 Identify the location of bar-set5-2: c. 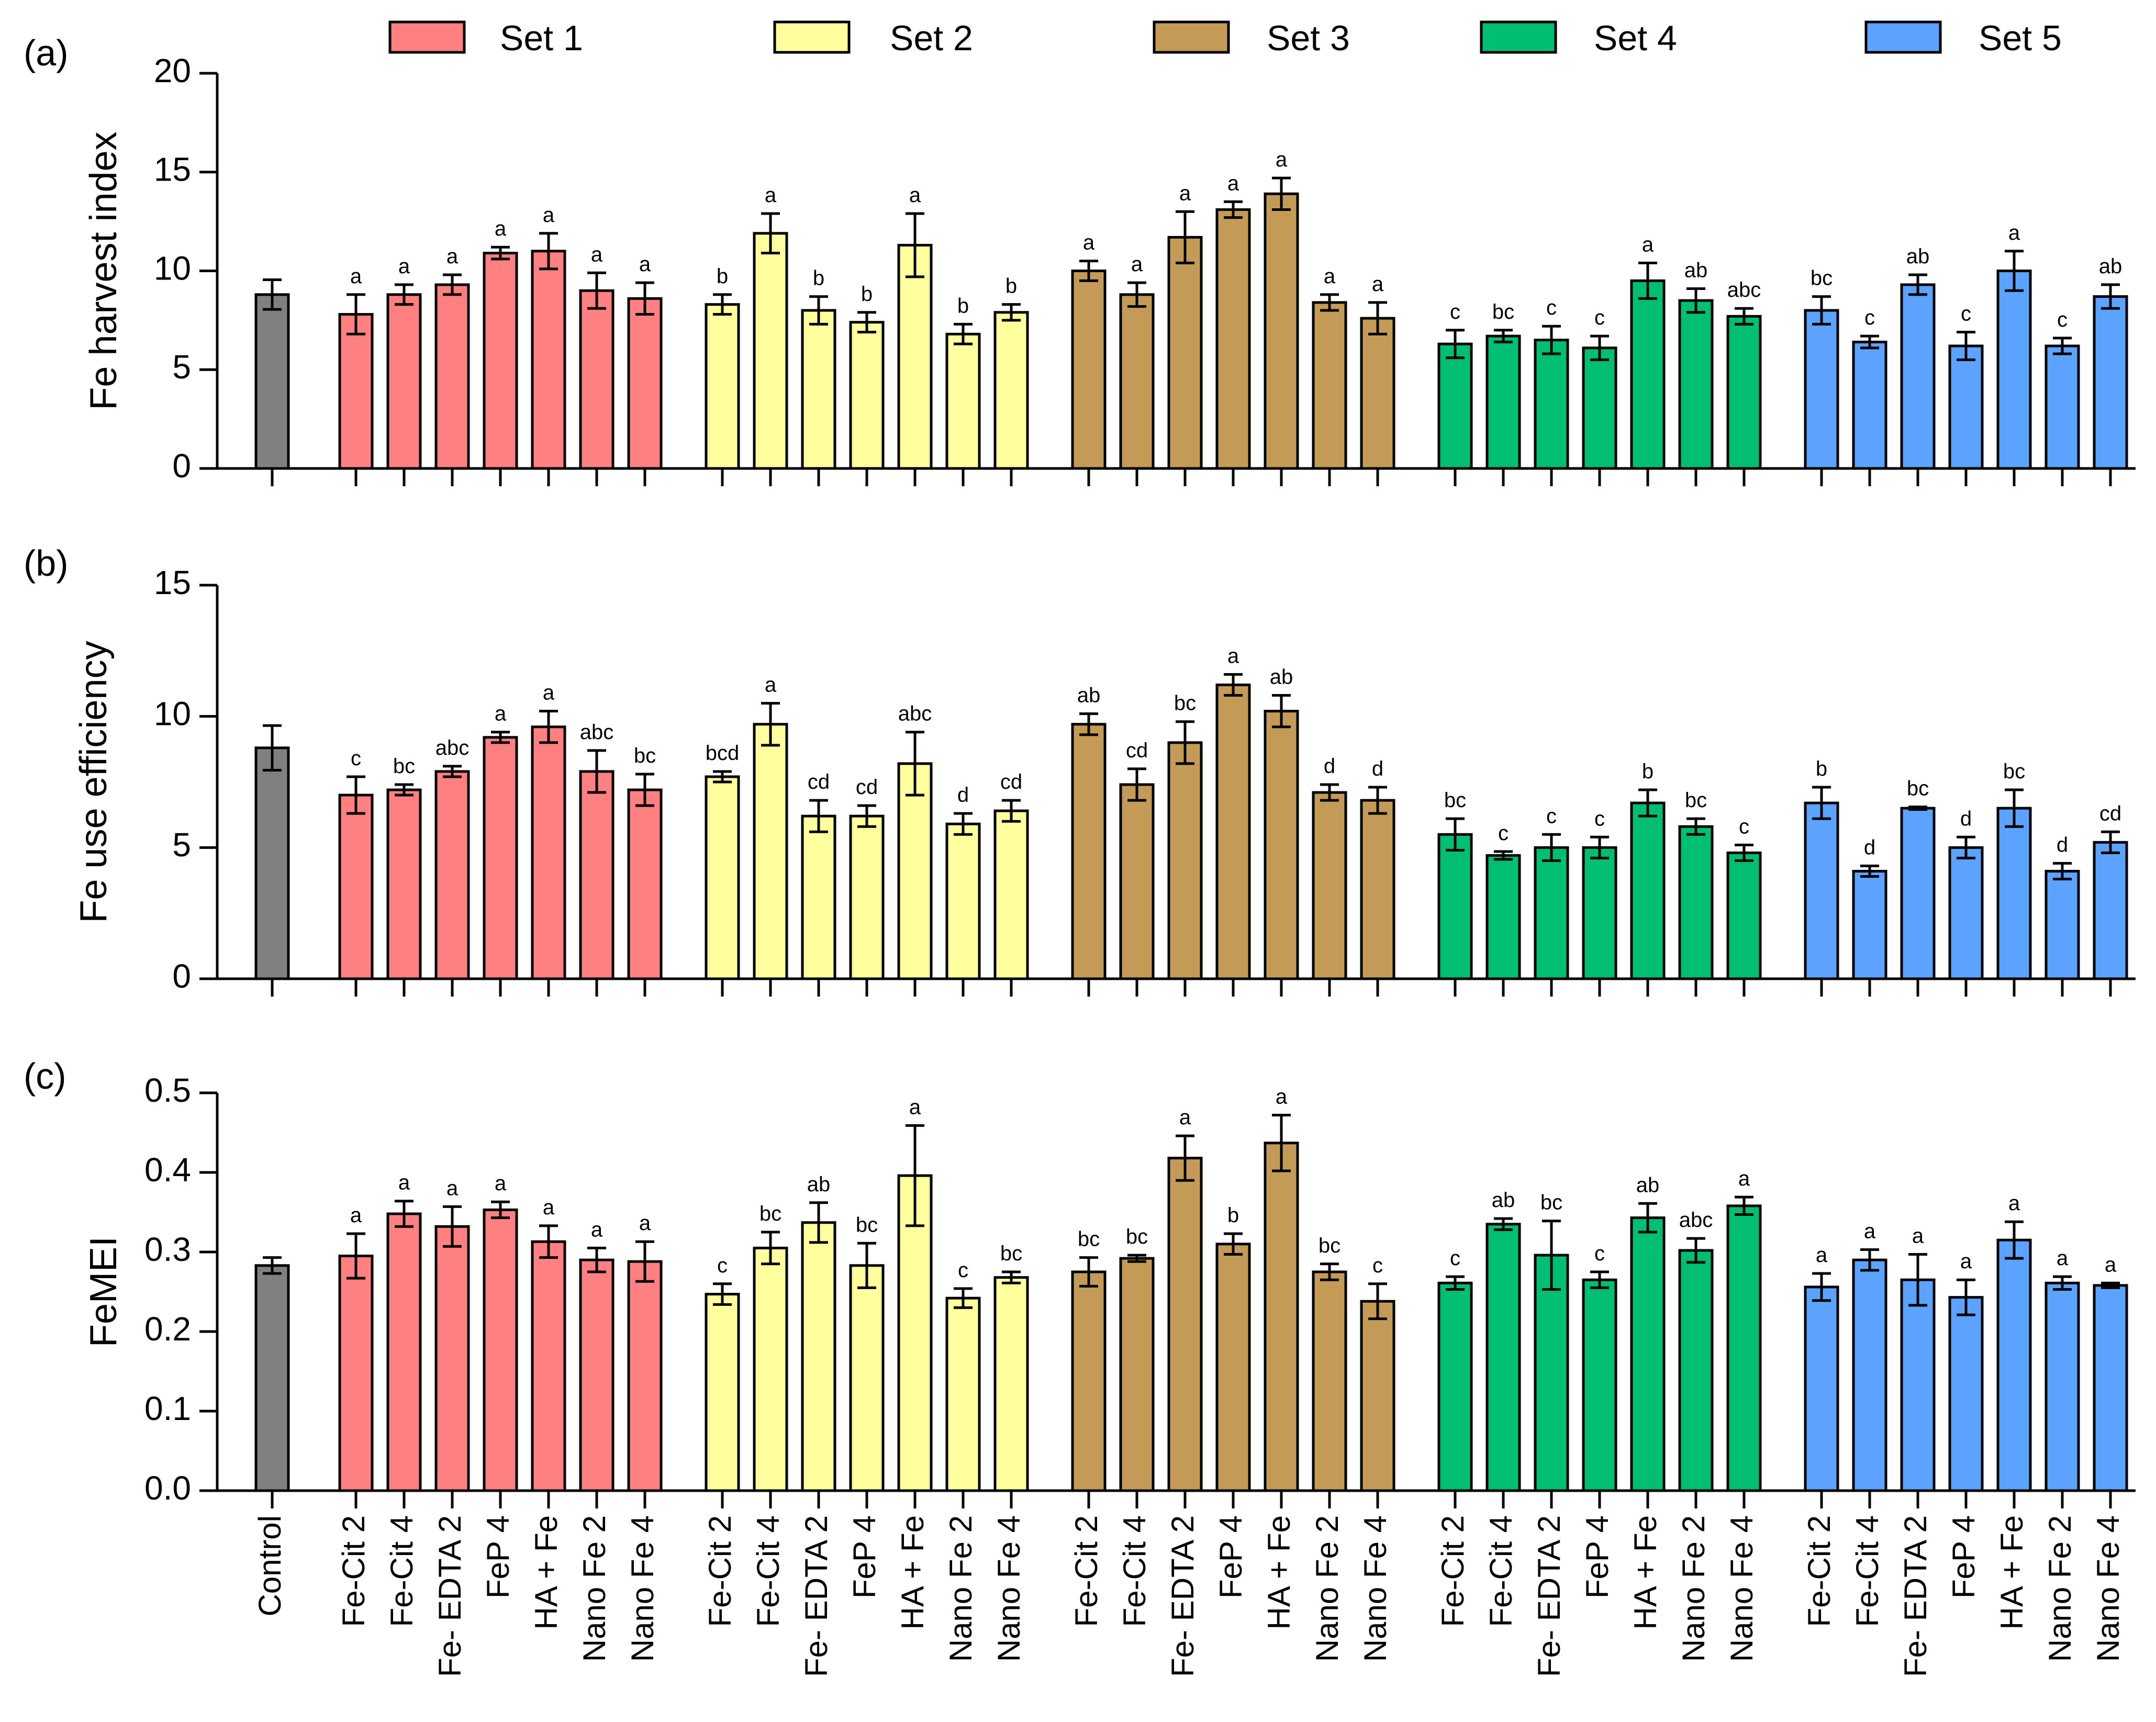
(1869, 396).